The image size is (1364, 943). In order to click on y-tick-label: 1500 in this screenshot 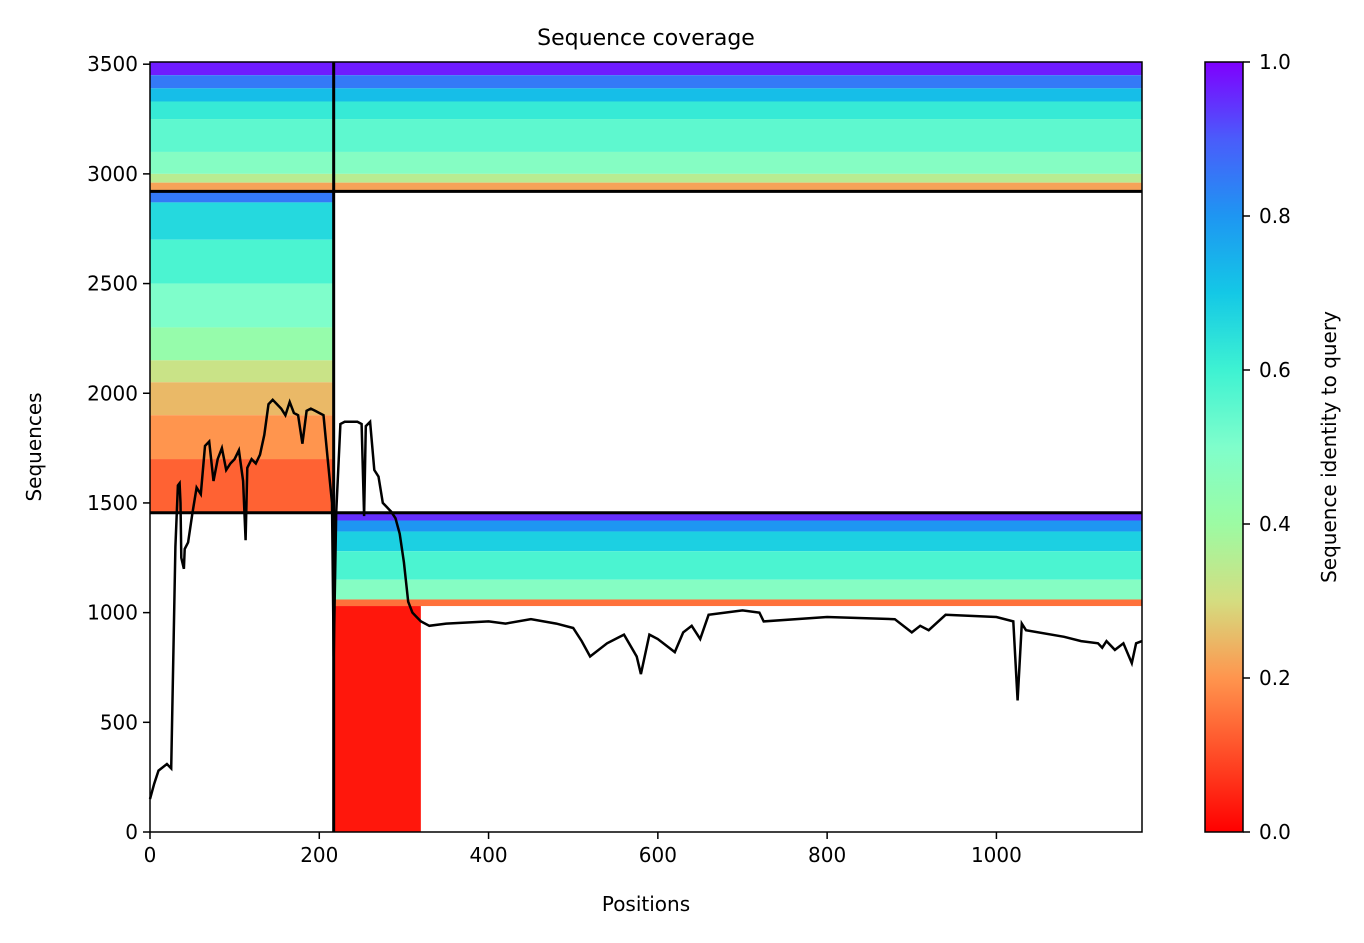, I will do `click(112, 503)`.